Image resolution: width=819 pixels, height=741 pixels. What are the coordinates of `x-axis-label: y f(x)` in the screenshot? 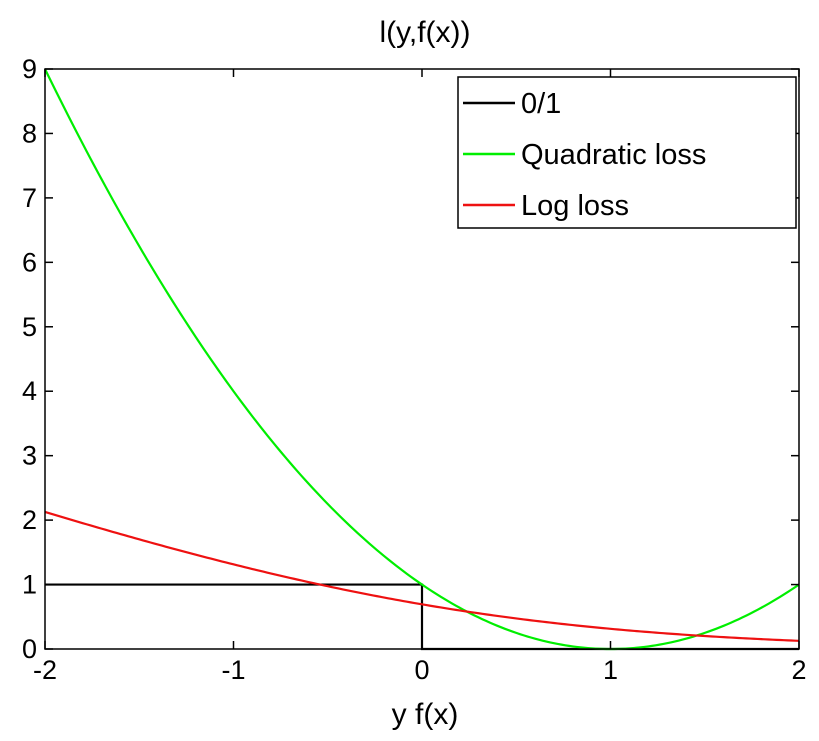 It's located at (425, 714).